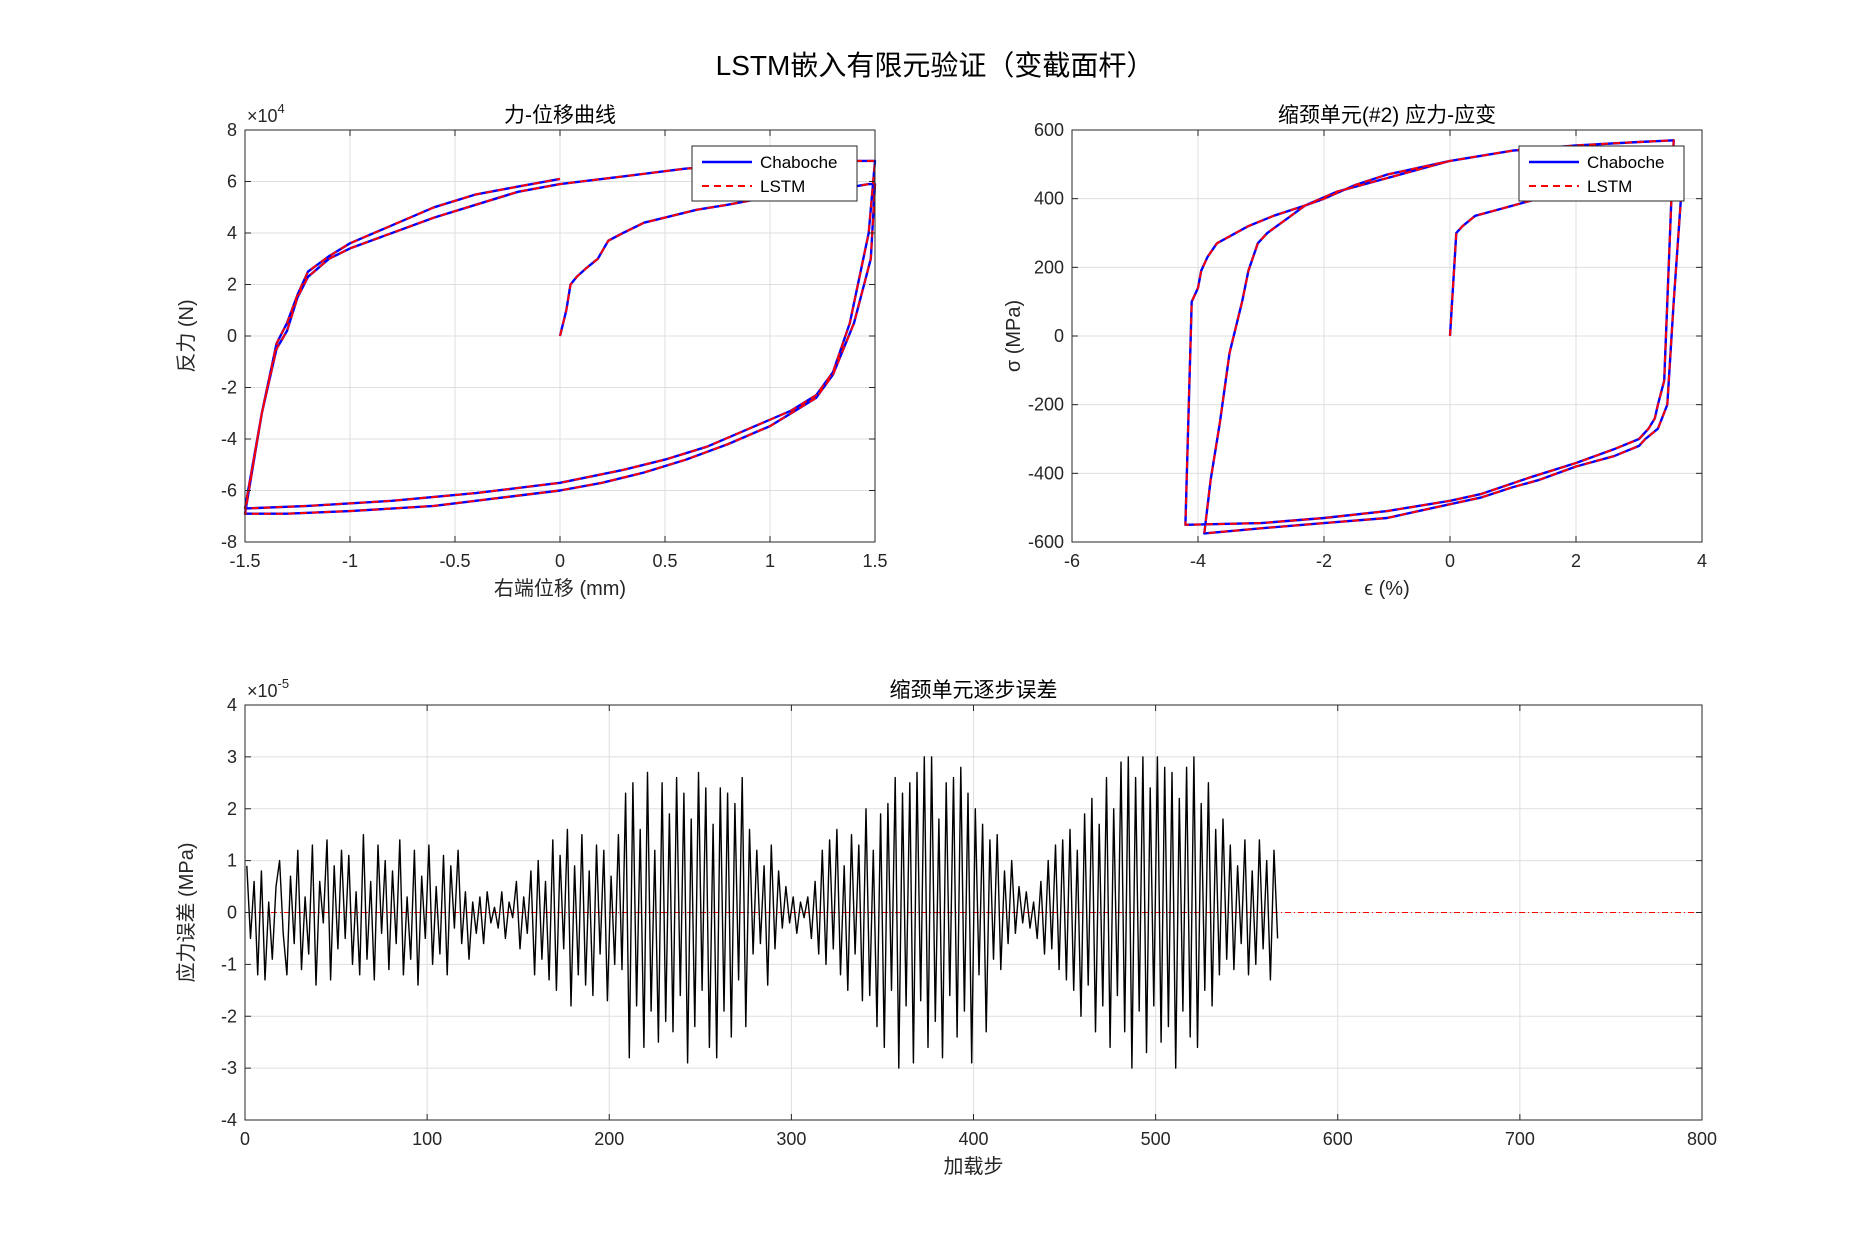 The height and width of the screenshot is (1250, 1875). What do you see at coordinates (244, 561) in the screenshot?
I see `x-tick-label: -1.5` at bounding box center [244, 561].